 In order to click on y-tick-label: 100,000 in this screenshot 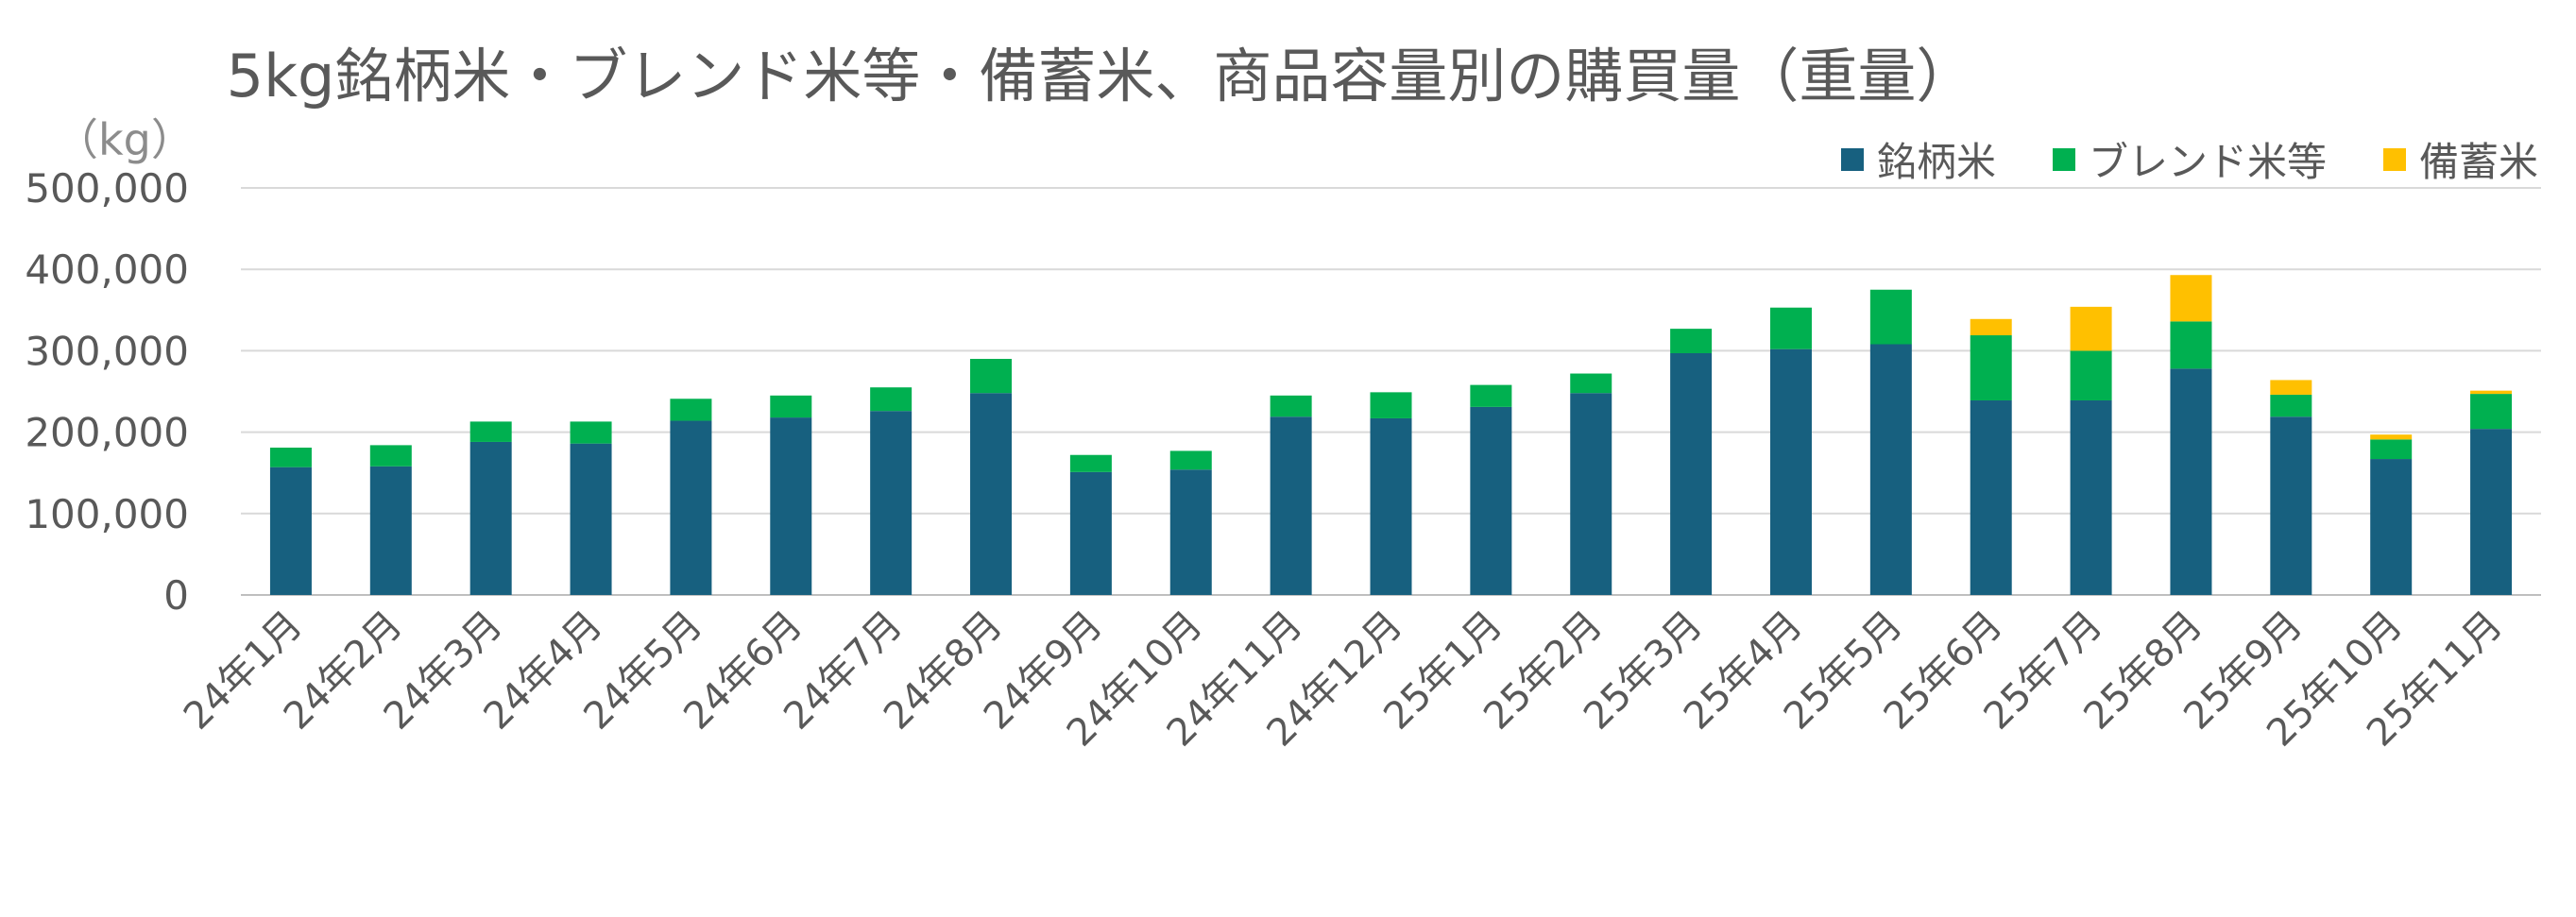, I will do `click(107, 514)`.